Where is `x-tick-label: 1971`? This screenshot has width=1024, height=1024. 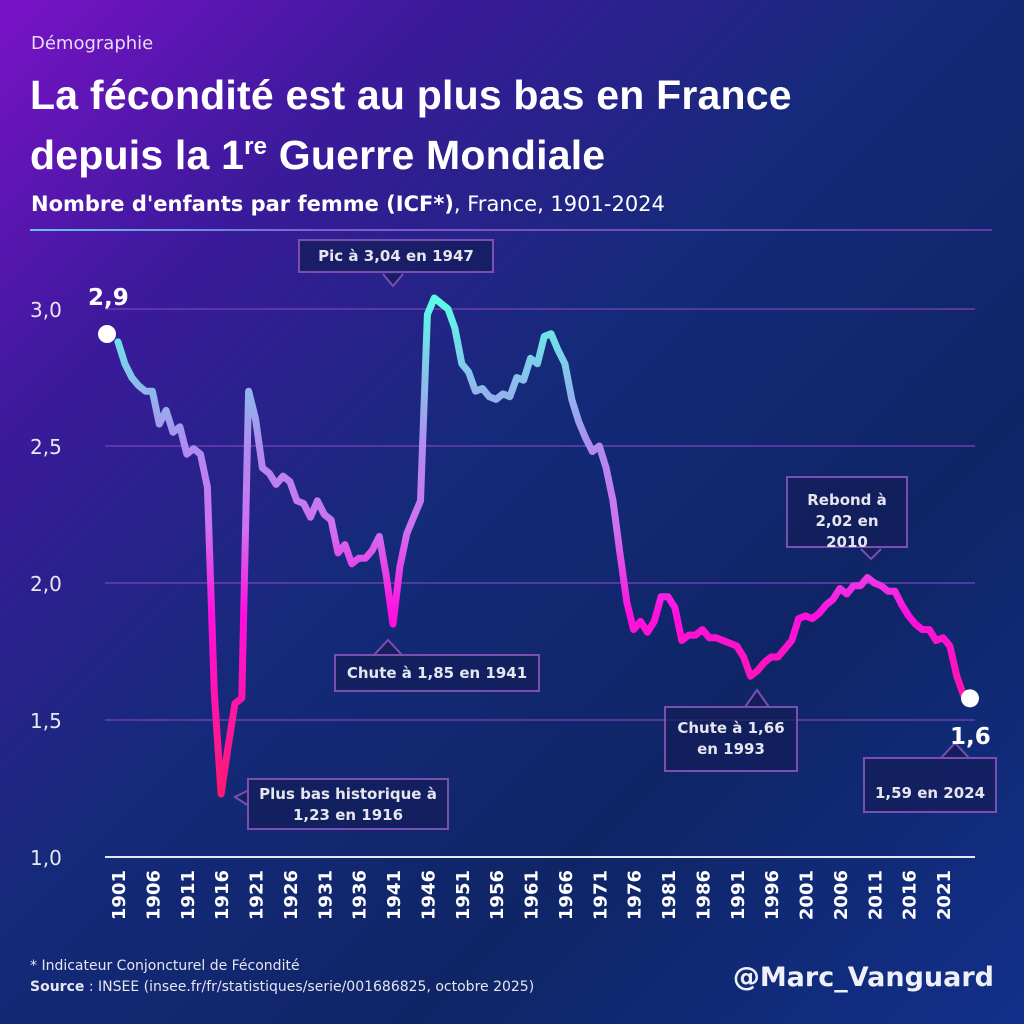 x-tick-label: 1971 is located at coordinates (600, 895).